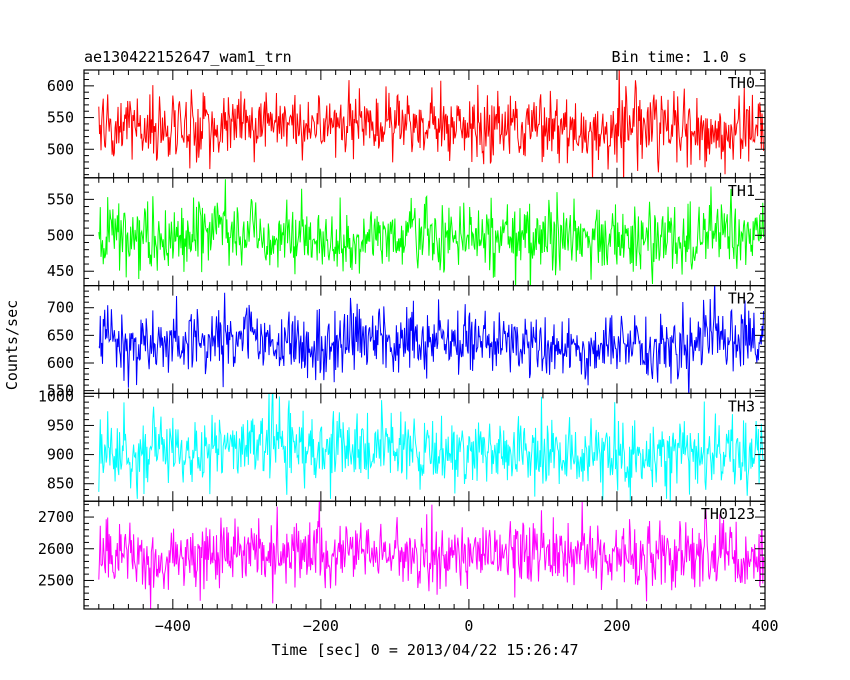 The image size is (850, 680). I want to click on y-tick-label: 650, so click(60, 335).